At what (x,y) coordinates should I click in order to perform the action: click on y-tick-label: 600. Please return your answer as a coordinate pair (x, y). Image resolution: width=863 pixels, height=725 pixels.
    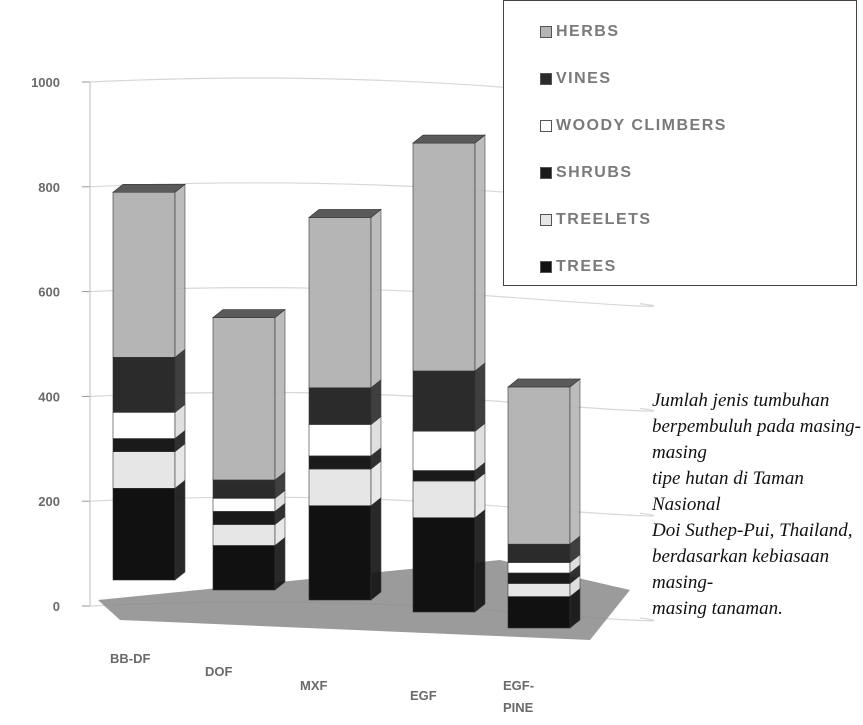
    Looking at the image, I should click on (49, 292).